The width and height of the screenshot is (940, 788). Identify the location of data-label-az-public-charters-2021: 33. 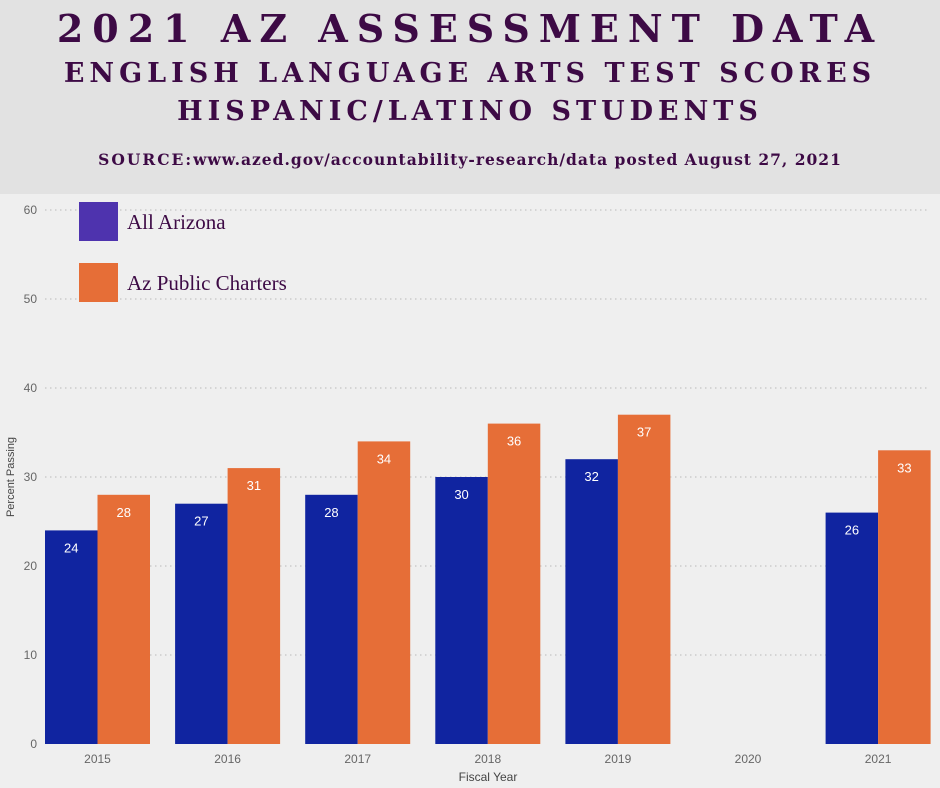
(904, 467).